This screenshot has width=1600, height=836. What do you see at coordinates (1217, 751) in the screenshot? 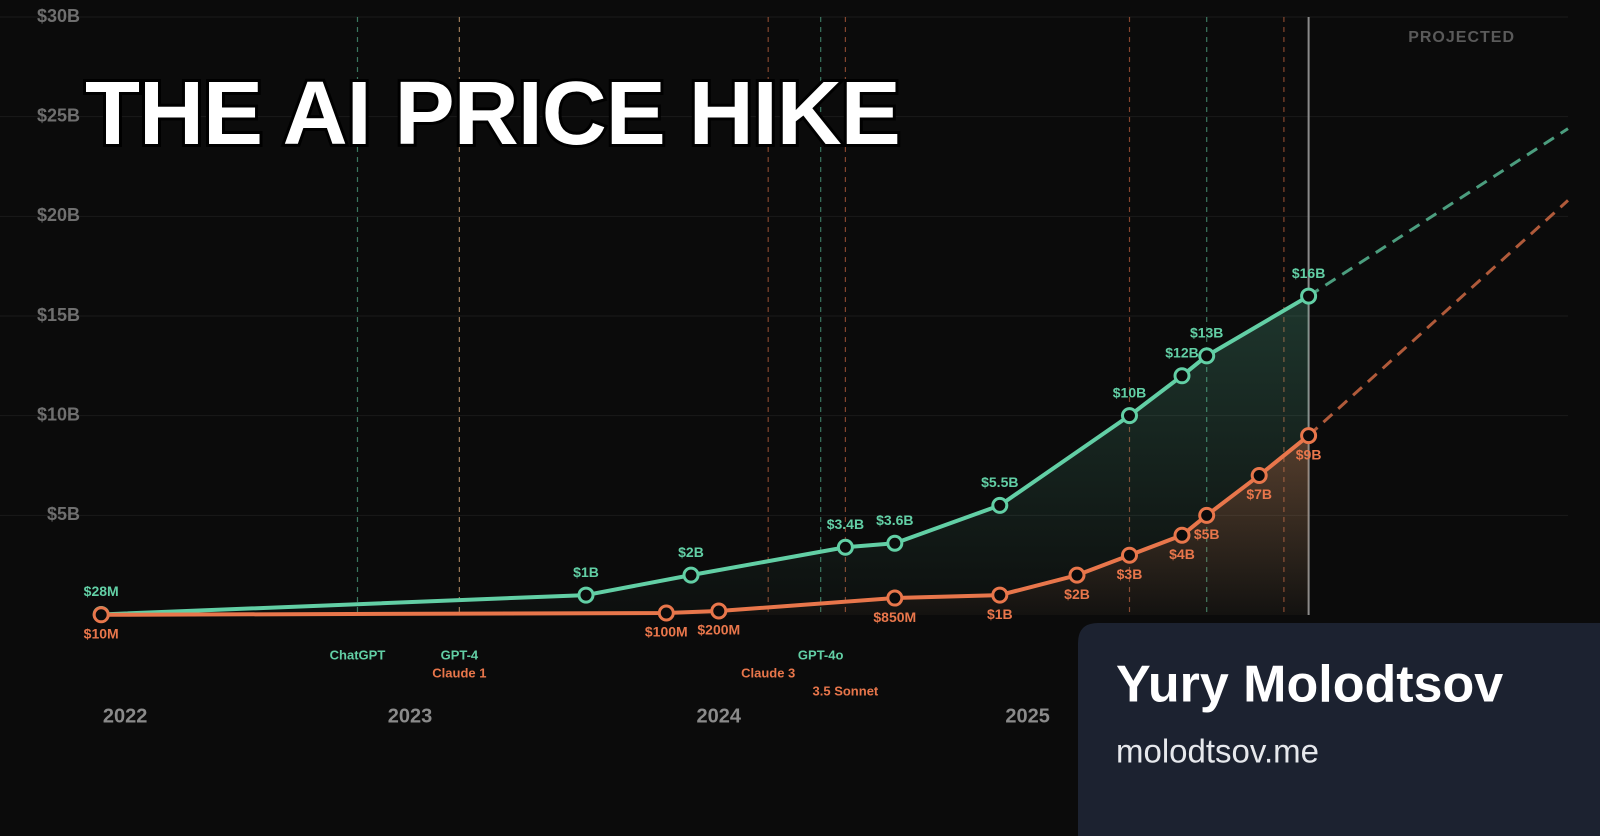
I see `author-site: molodtsov.me` at bounding box center [1217, 751].